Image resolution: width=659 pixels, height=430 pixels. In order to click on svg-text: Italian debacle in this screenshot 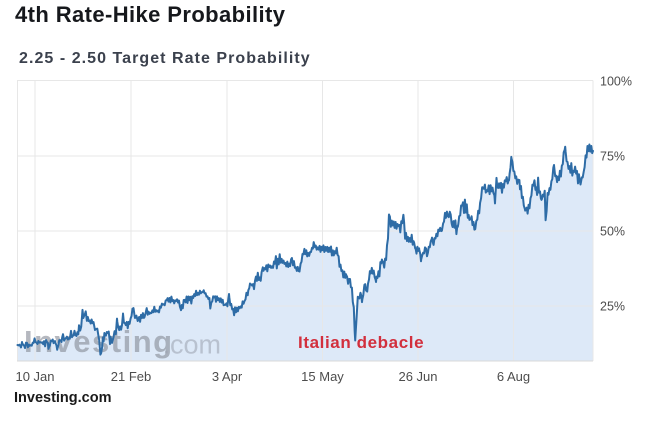, I will do `click(361, 342)`.